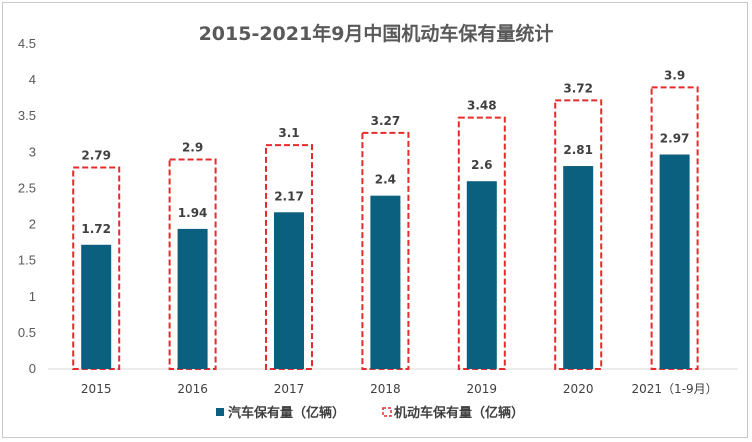 The height and width of the screenshot is (442, 752). Describe the element at coordinates (578, 150) in the screenshot. I see `car-value-label: 2.81` at that location.